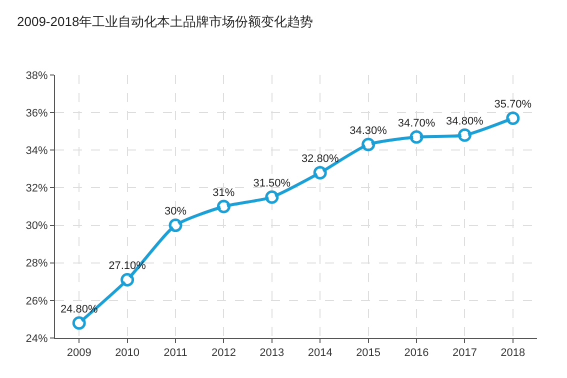  Describe the element at coordinates (165, 22) in the screenshot. I see `chart-title: 2009-2018年工业自动化本土品牌市场份额变化趋势` at that location.